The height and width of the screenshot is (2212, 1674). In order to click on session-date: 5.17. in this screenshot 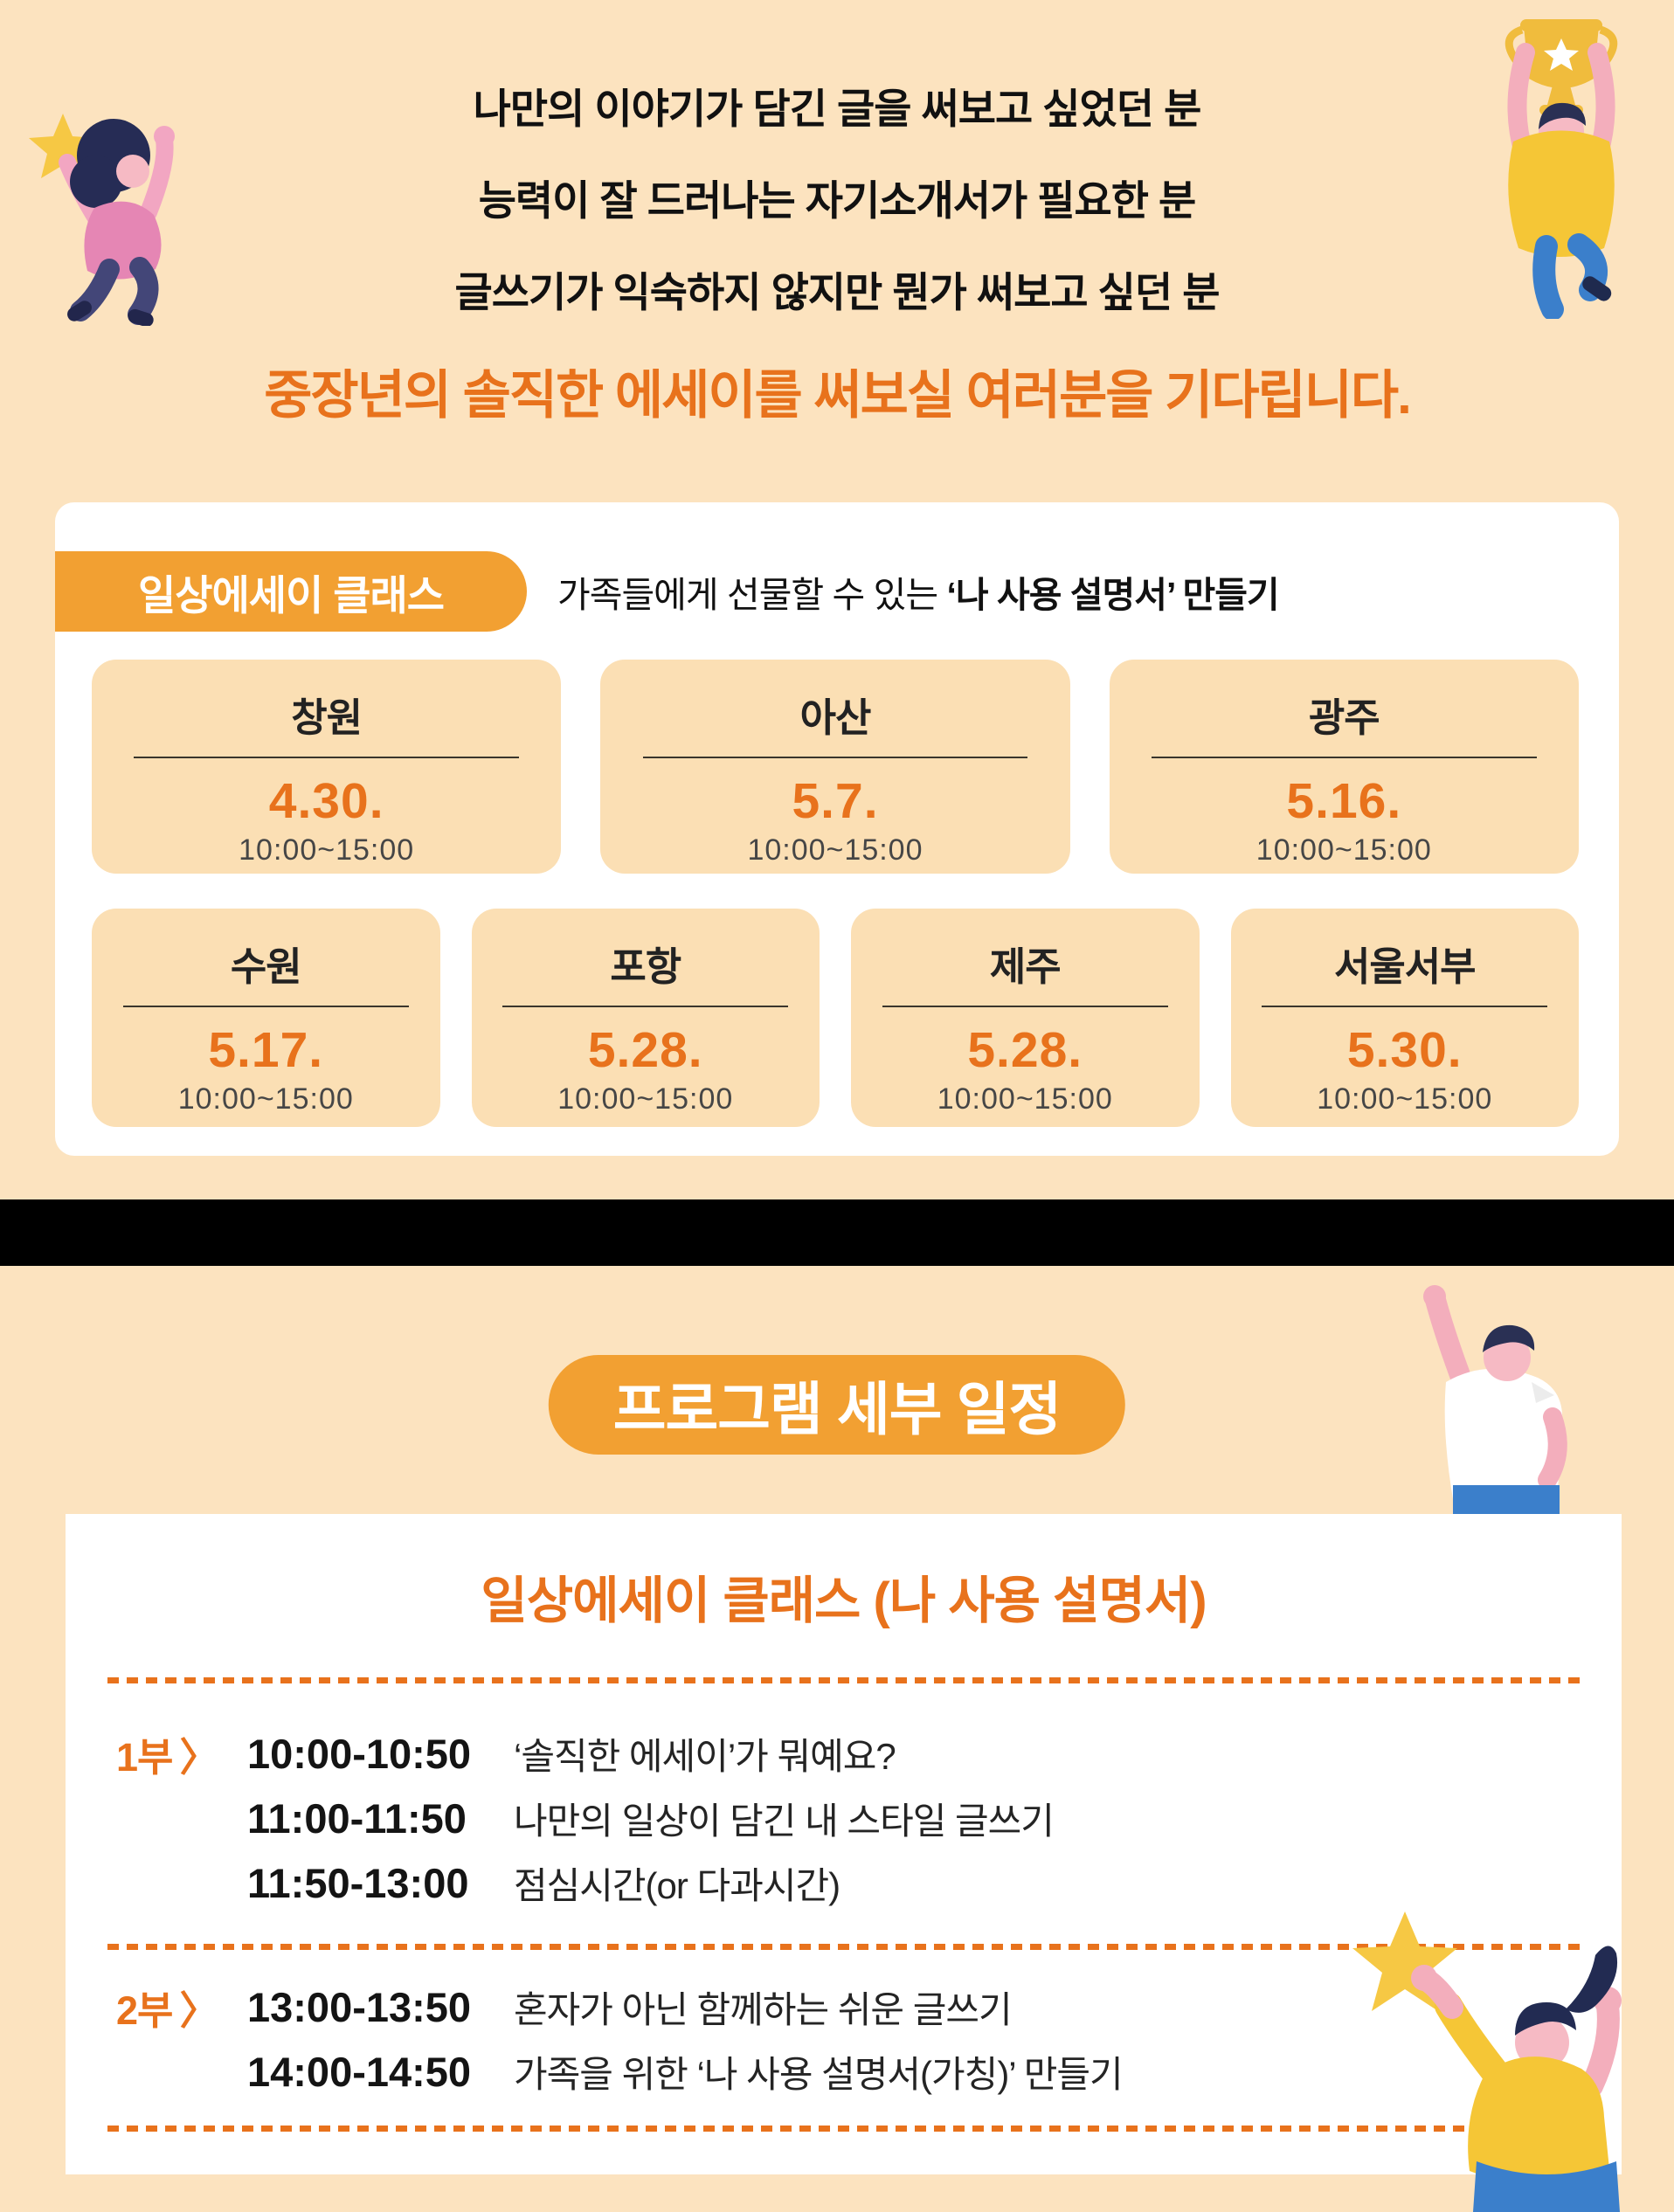, I will do `click(266, 1050)`.